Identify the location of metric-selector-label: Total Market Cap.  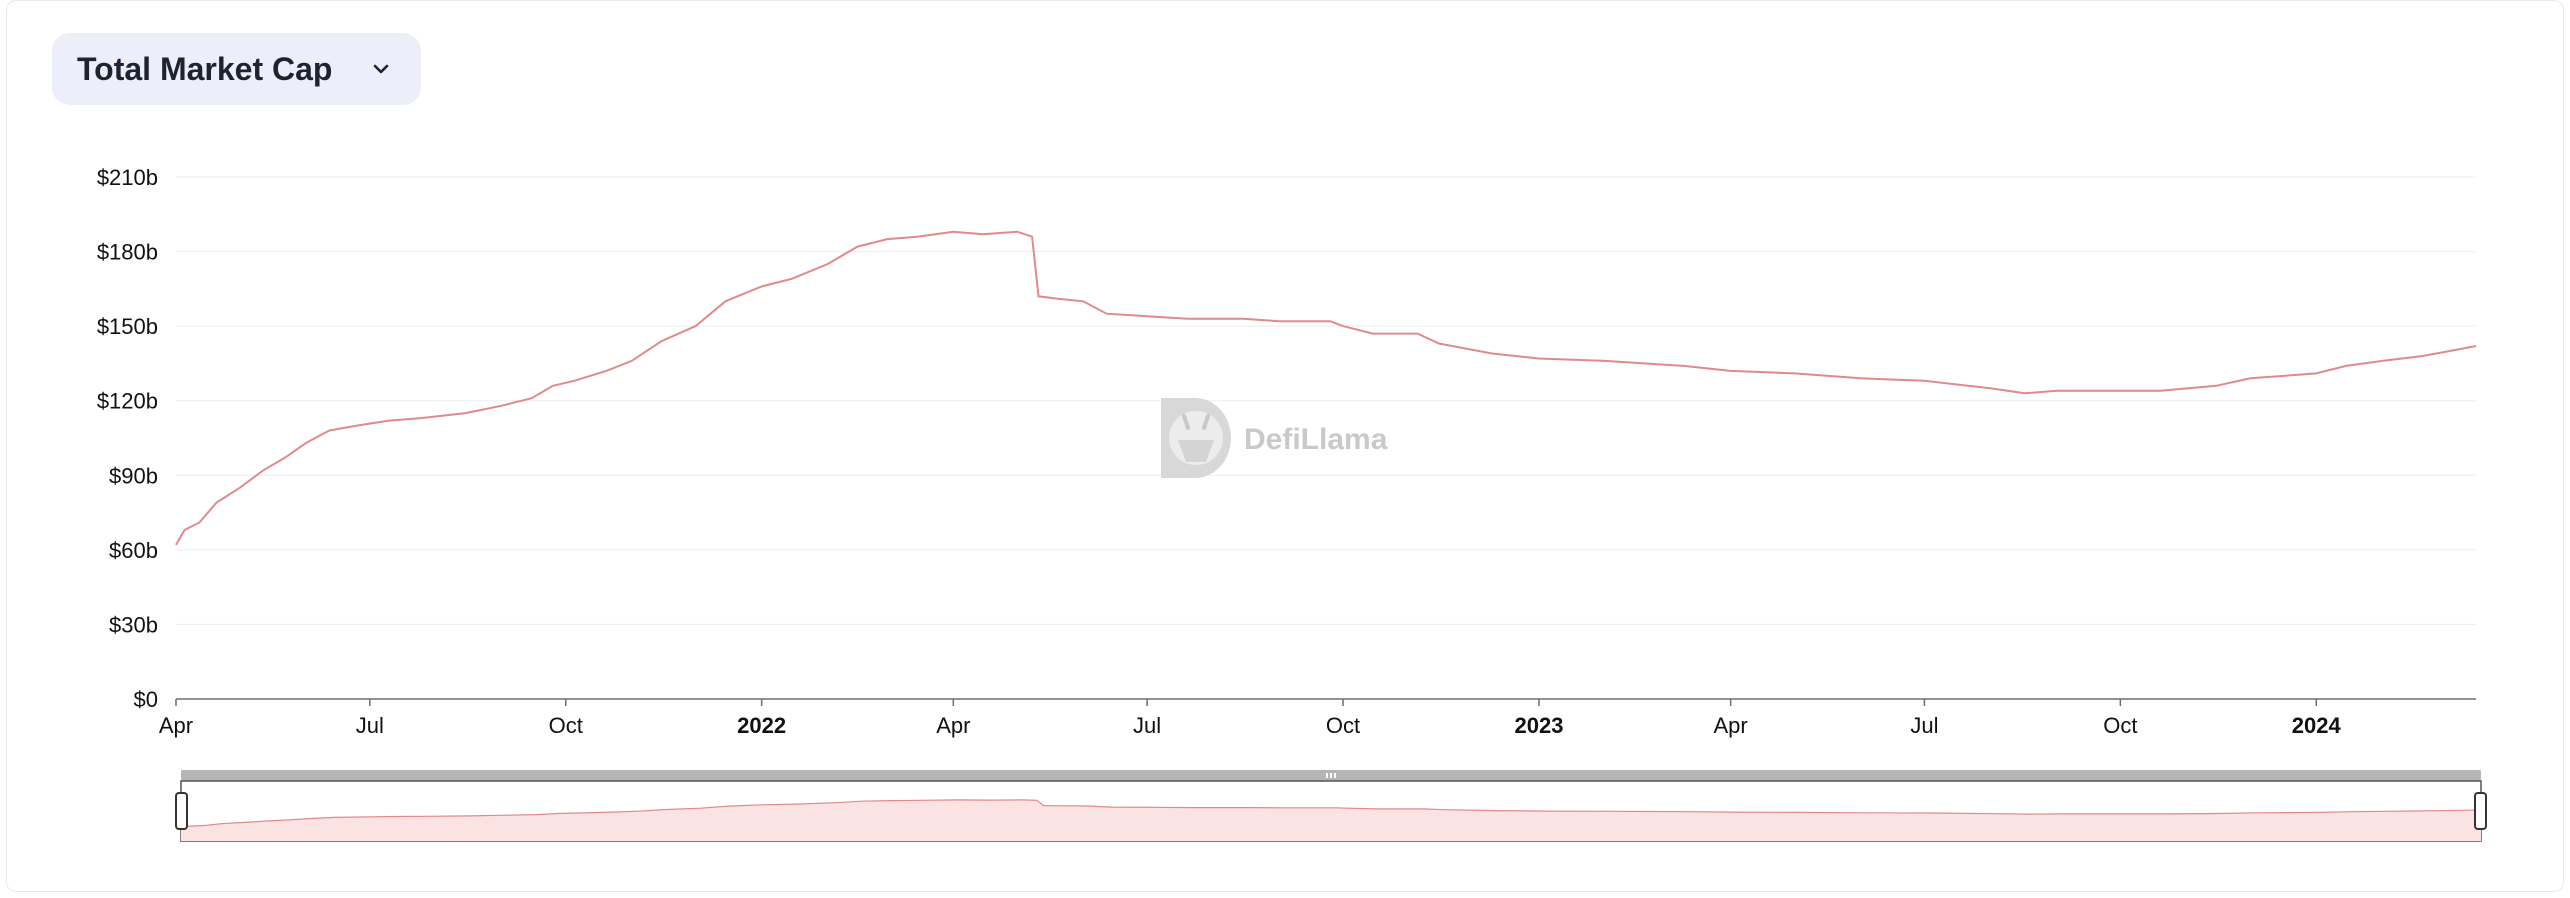
(205, 68).